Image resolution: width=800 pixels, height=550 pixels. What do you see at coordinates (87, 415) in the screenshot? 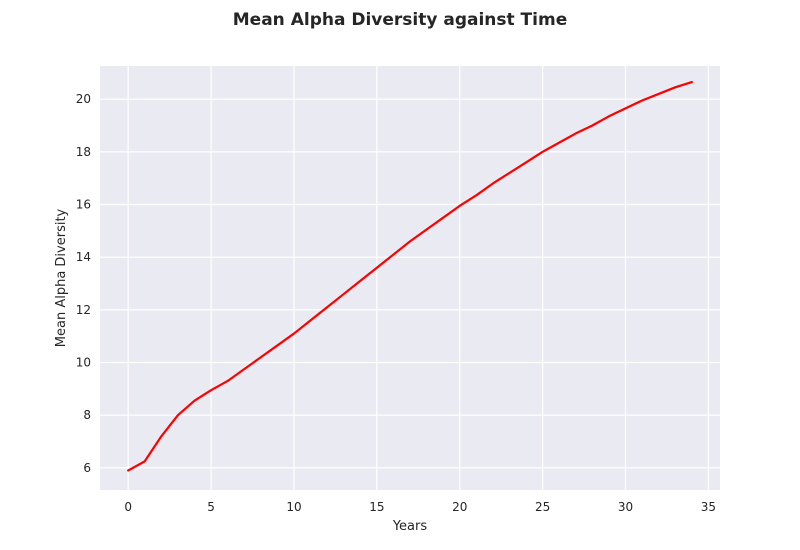
I see `y-tick-label: 8` at bounding box center [87, 415].